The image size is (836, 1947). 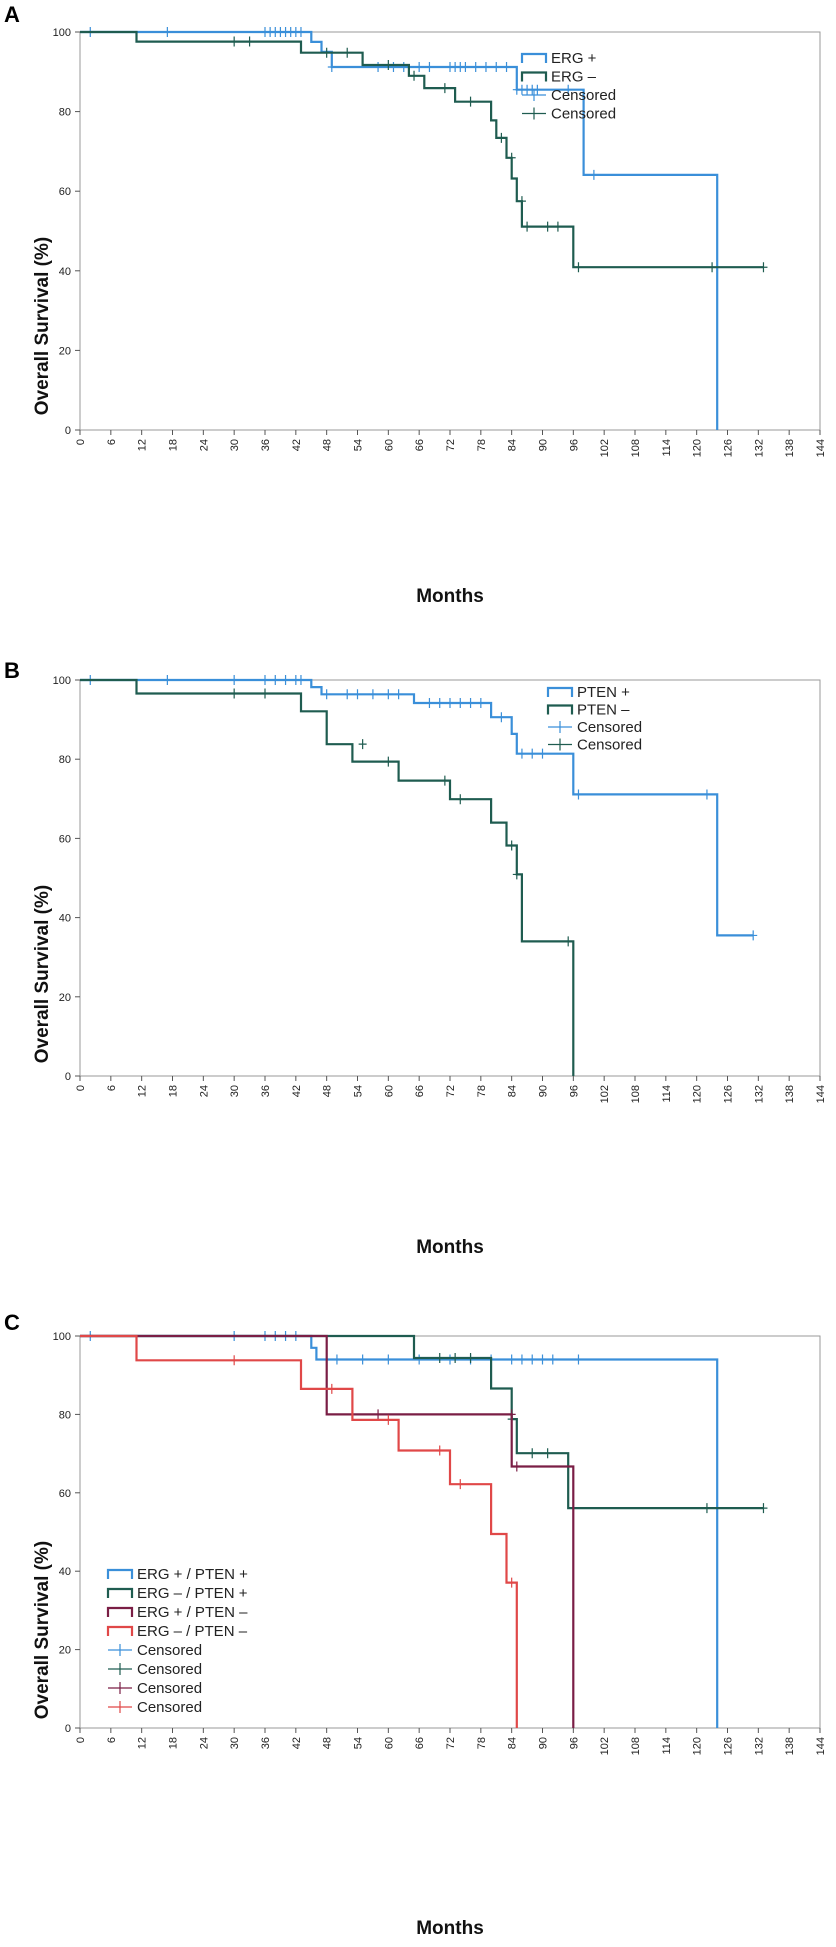 What do you see at coordinates (544, 1091) in the screenshot?
I see `x-tick-label: 90` at bounding box center [544, 1091].